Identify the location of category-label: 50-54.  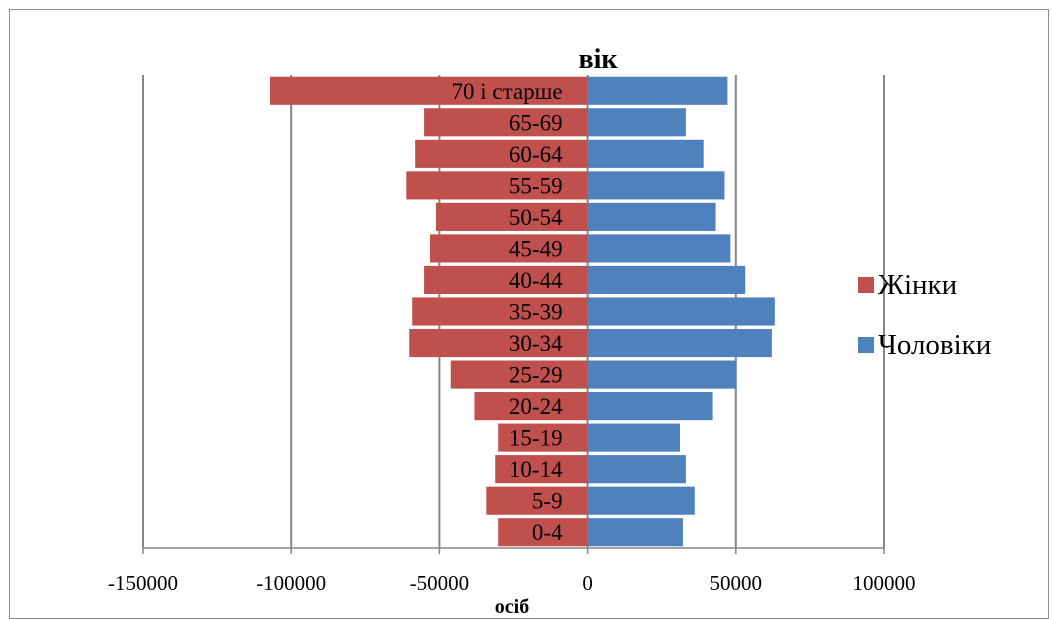
(536, 217).